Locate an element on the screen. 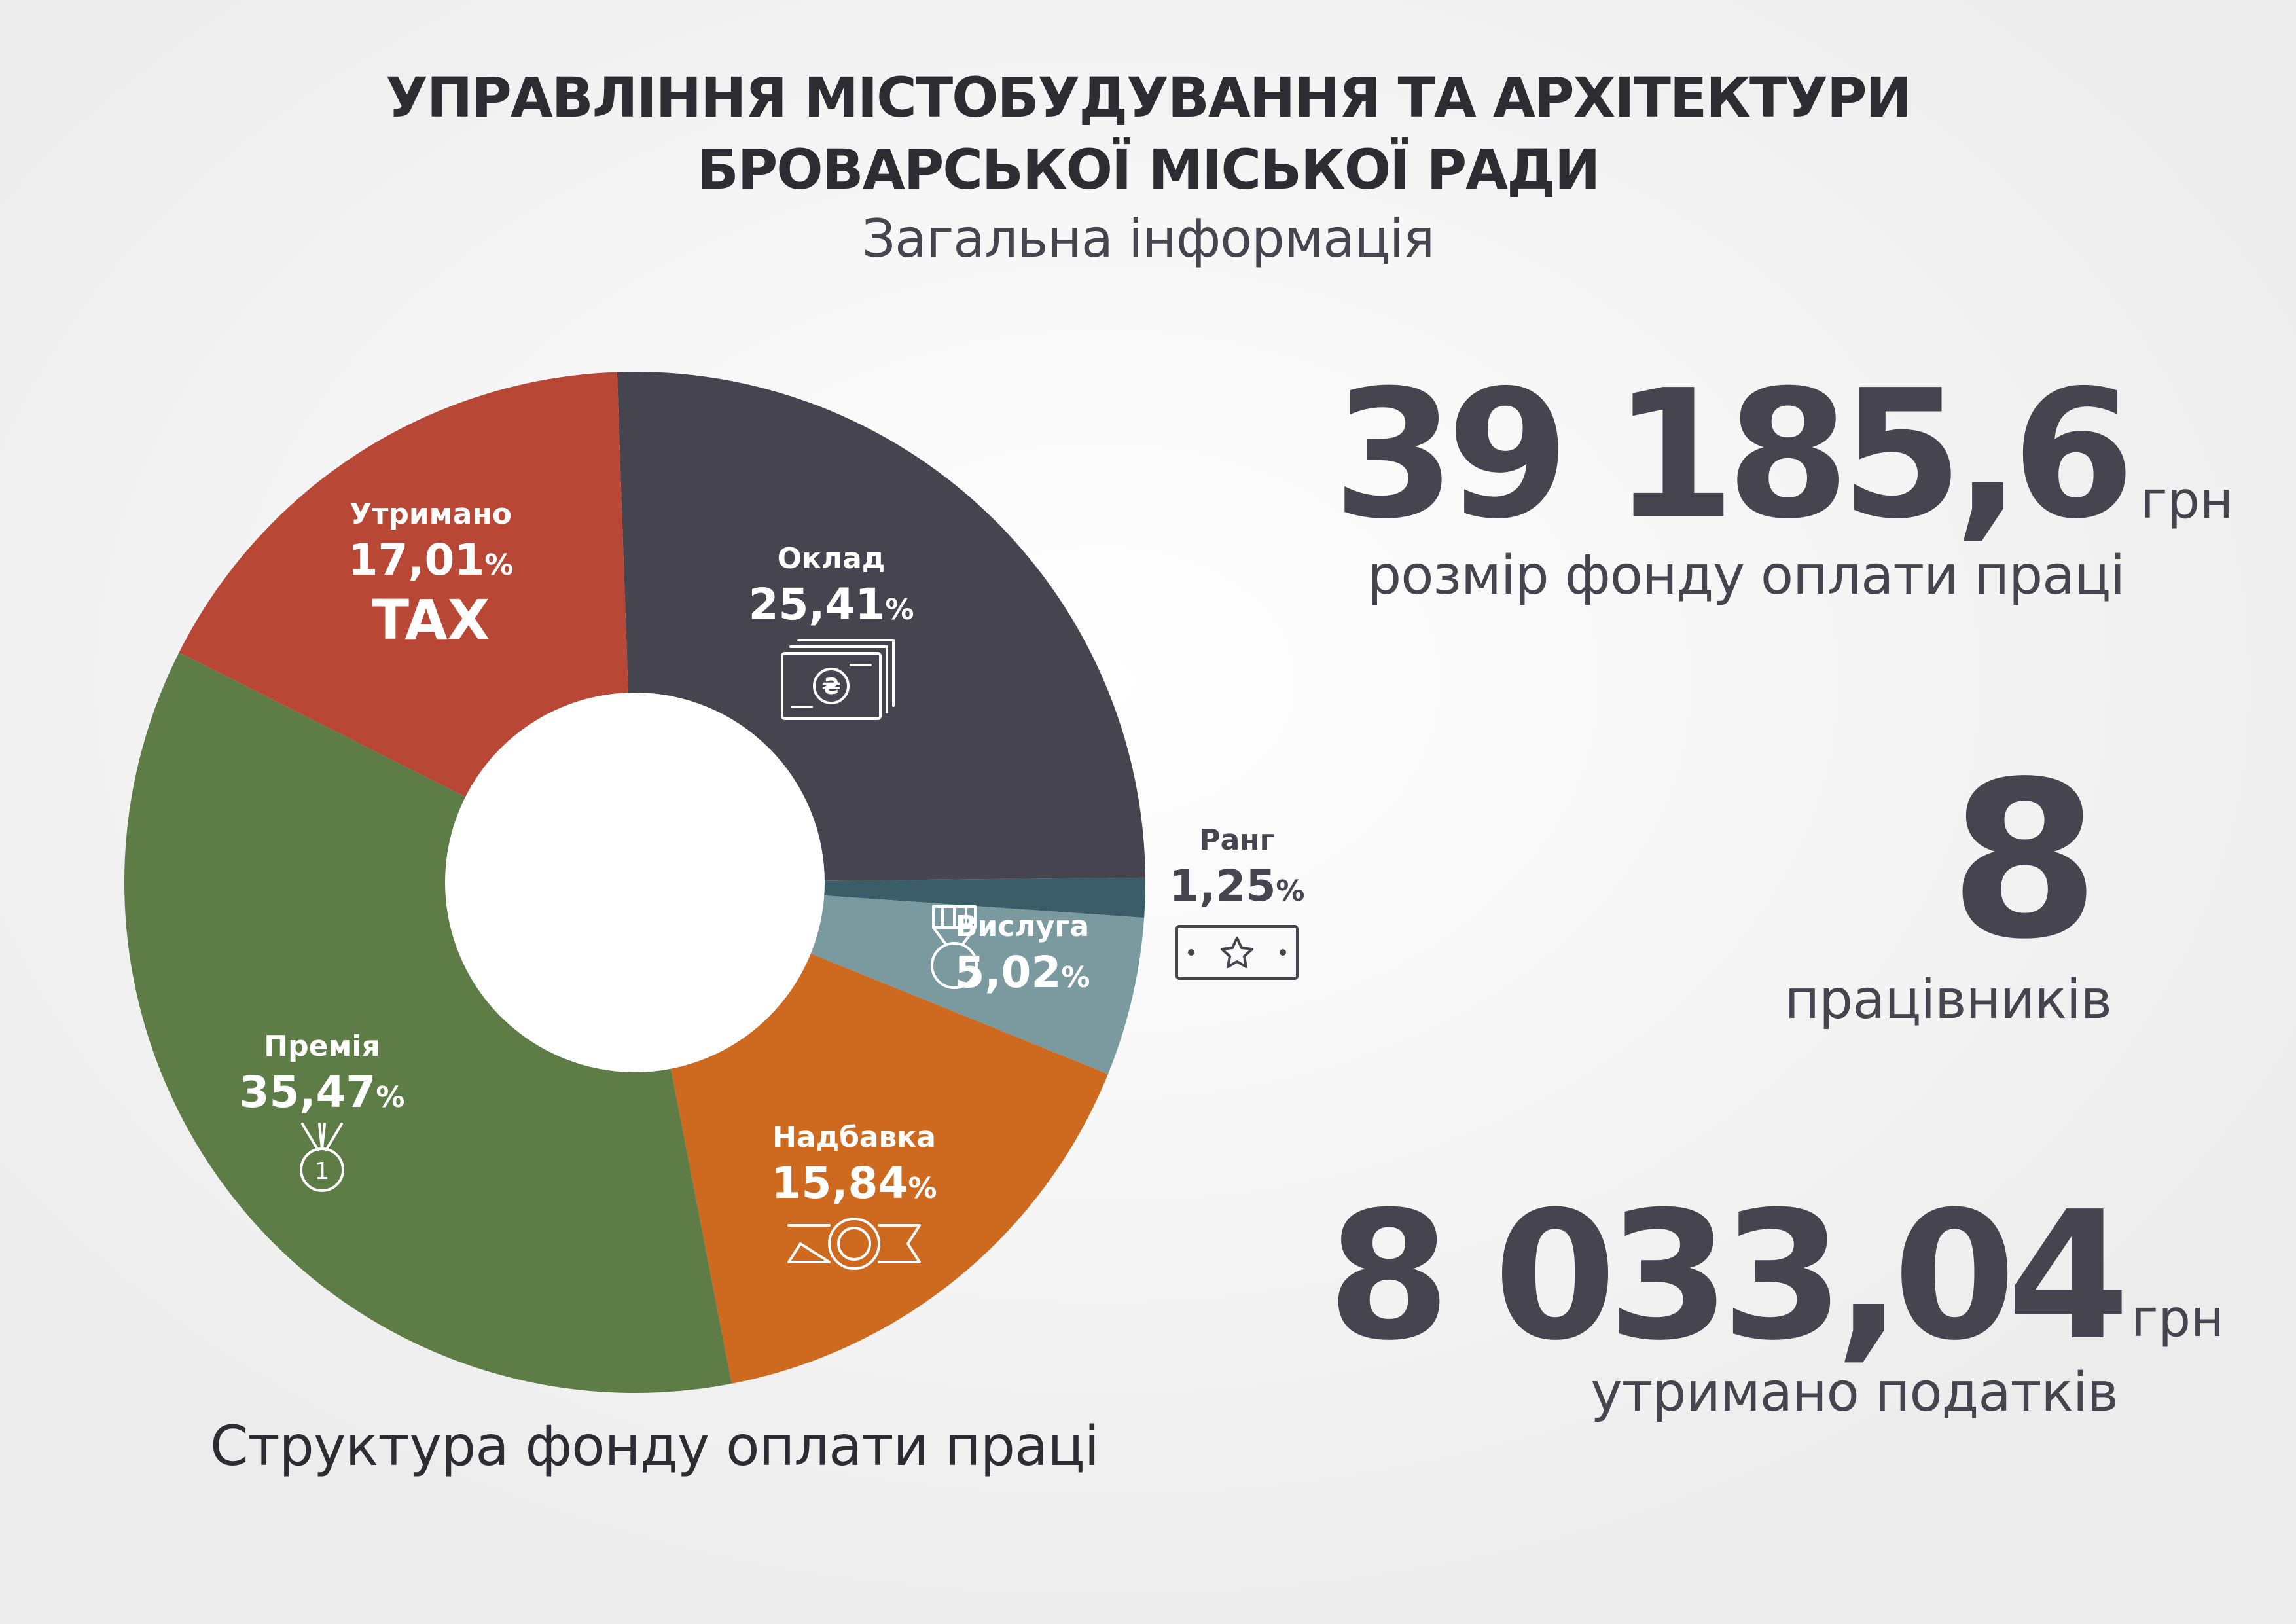 This screenshot has height=1624, width=2296. workers-count-value: 8 is located at coordinates (2024, 860).